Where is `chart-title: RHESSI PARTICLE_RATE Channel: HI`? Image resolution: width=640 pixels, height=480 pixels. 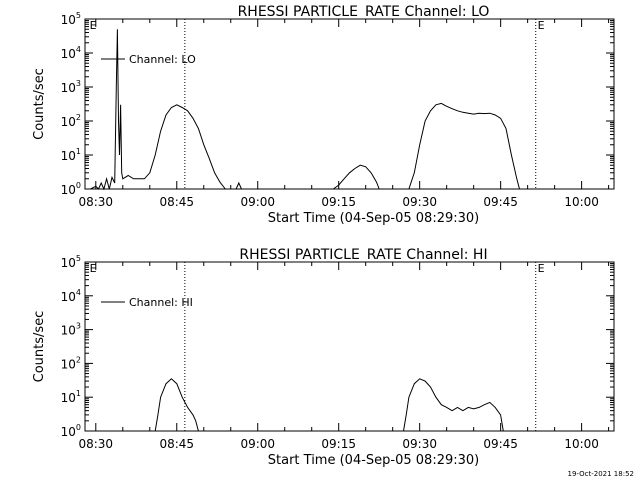 chart-title: RHESSI PARTICLE_RATE Channel: HI is located at coordinates (363, 255).